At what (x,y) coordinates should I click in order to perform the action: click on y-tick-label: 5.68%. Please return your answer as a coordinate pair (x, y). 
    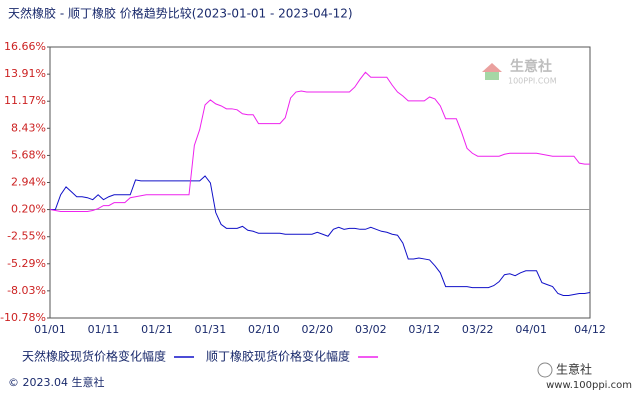
    Looking at the image, I should click on (28, 154).